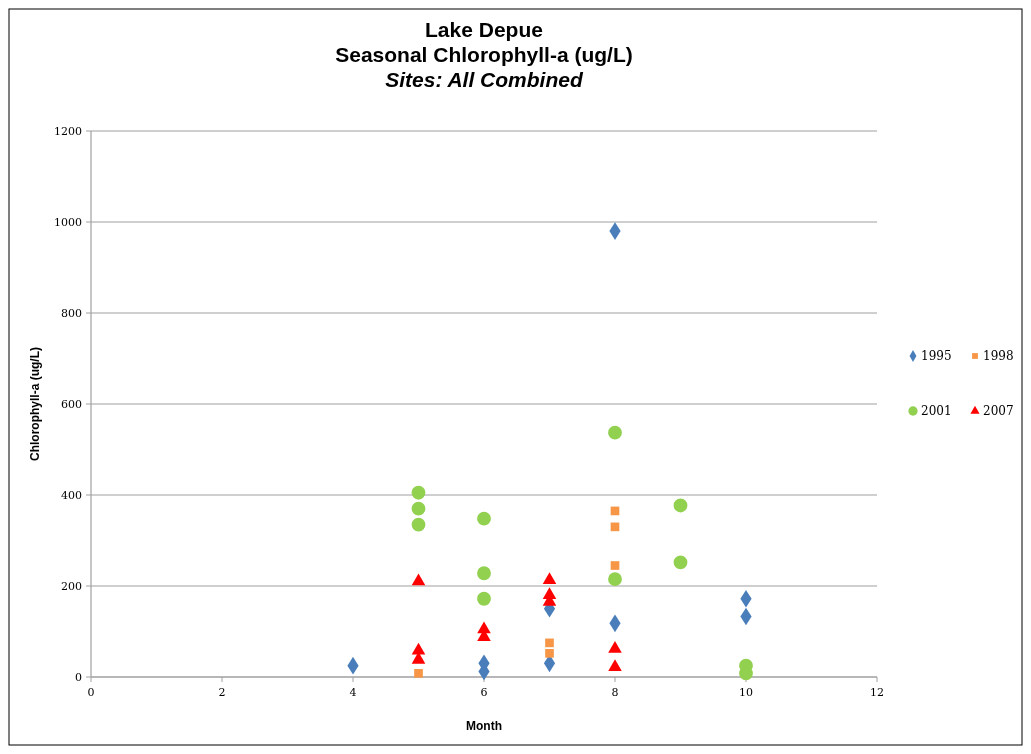 Image resolution: width=1031 pixels, height=754 pixels. Describe the element at coordinates (998, 411) in the screenshot. I see `legend-label: 2007` at that location.